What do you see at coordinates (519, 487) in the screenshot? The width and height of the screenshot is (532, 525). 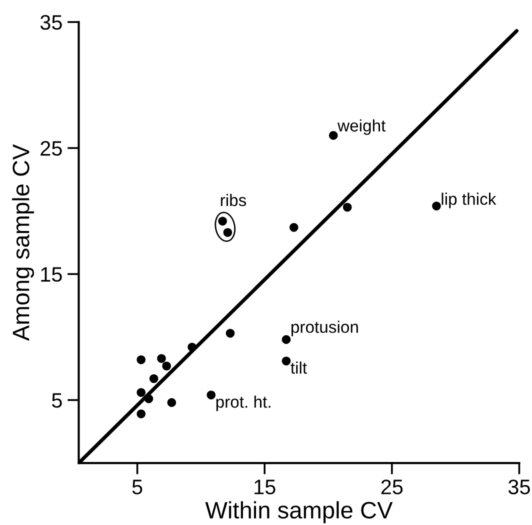 I see `x-tick-label: 35` at bounding box center [519, 487].